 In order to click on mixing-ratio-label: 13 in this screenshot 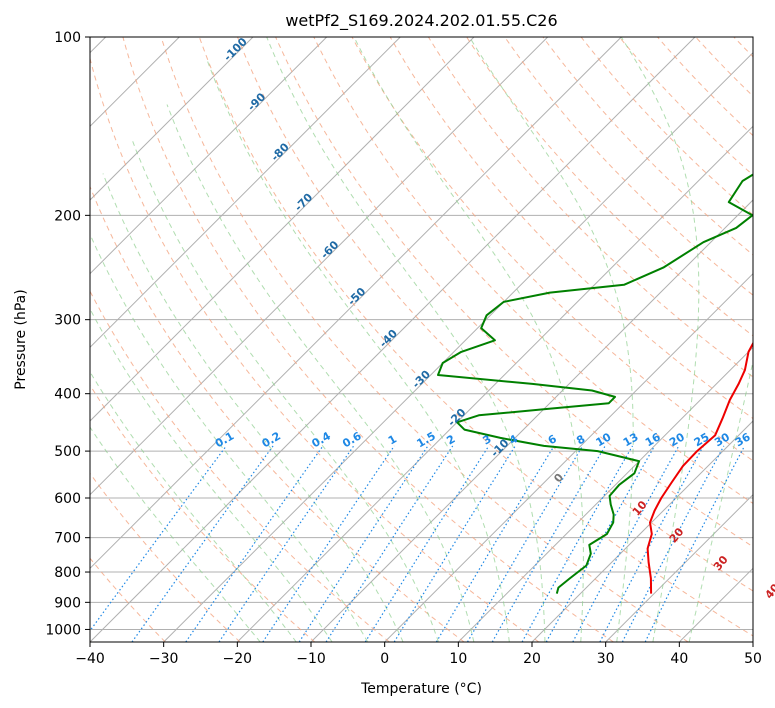, I will do `click(631, 439)`.